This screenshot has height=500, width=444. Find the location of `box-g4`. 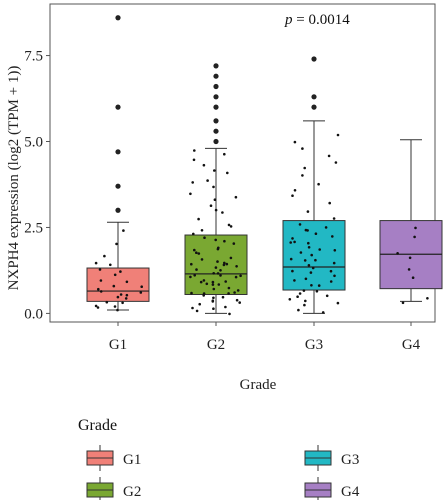

box-g4 is located at coordinates (411, 220).